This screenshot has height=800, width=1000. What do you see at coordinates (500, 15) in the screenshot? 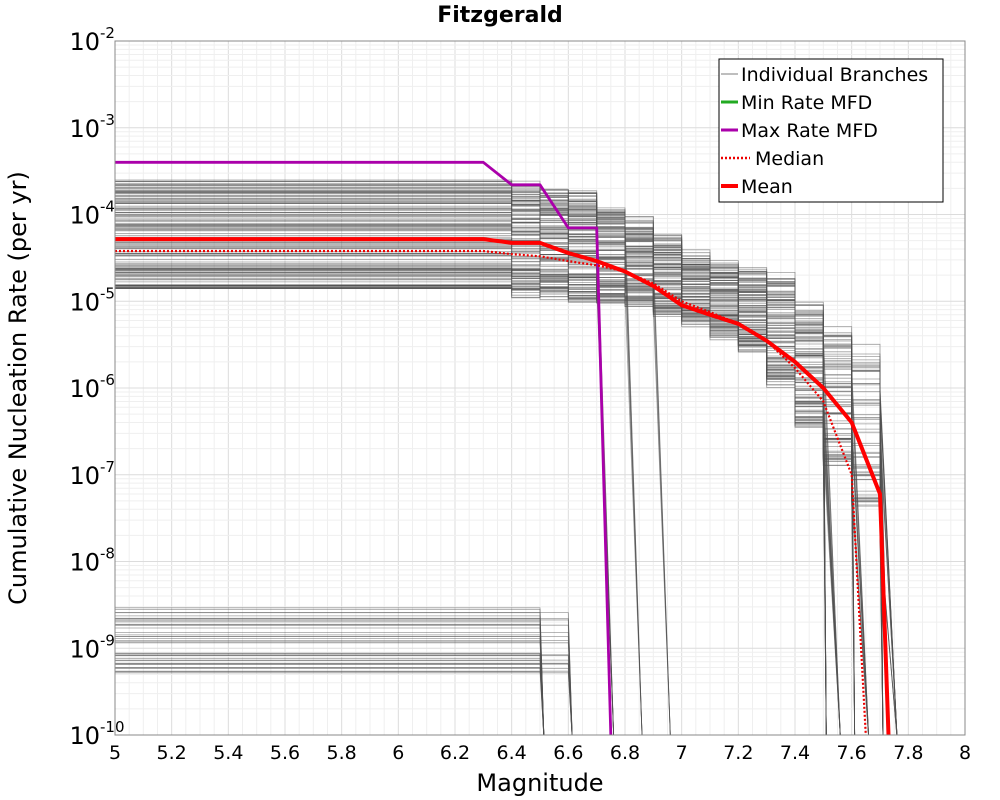
I see `chart-title: Fitzgerald` at bounding box center [500, 15].